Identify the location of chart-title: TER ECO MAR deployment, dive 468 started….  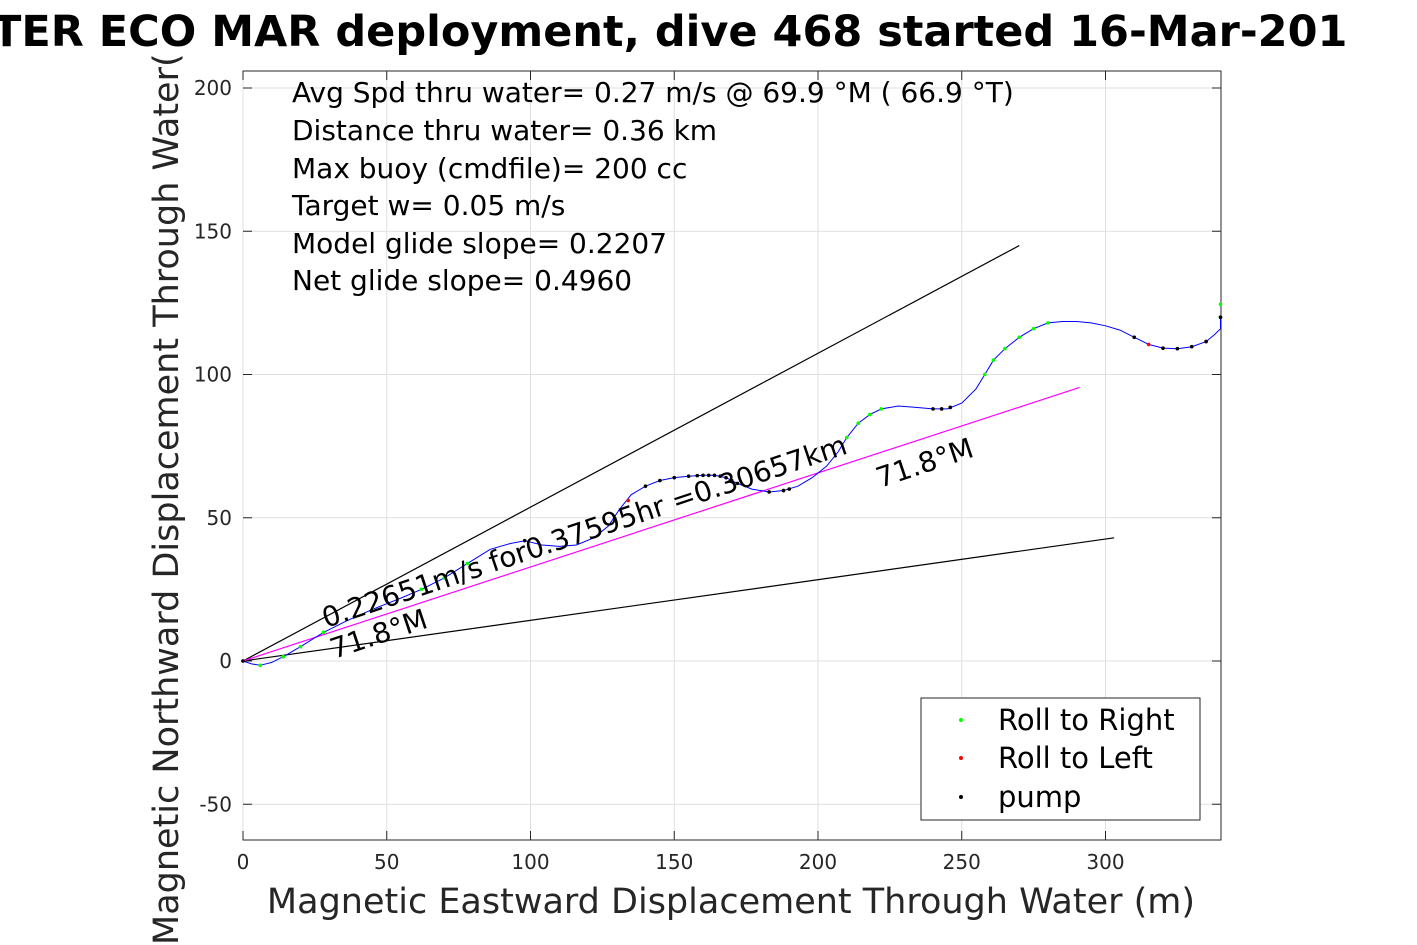
(673, 32).